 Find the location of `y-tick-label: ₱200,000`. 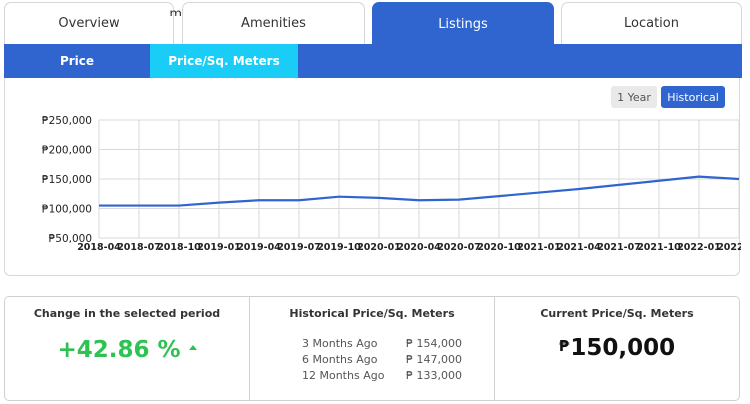

y-tick-label: ₱200,000 is located at coordinates (67, 151).